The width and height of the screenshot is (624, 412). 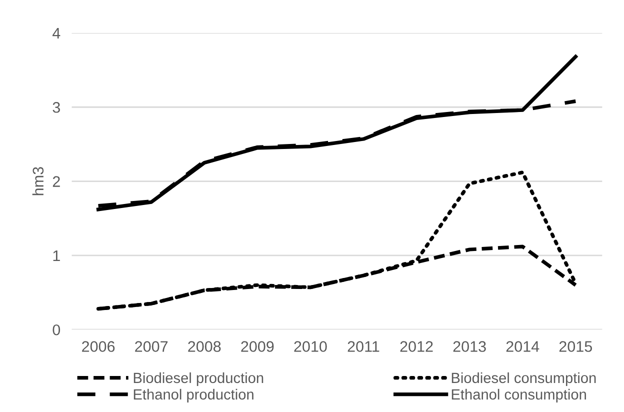 I want to click on x-tick-label: 2008, so click(x=204, y=346).